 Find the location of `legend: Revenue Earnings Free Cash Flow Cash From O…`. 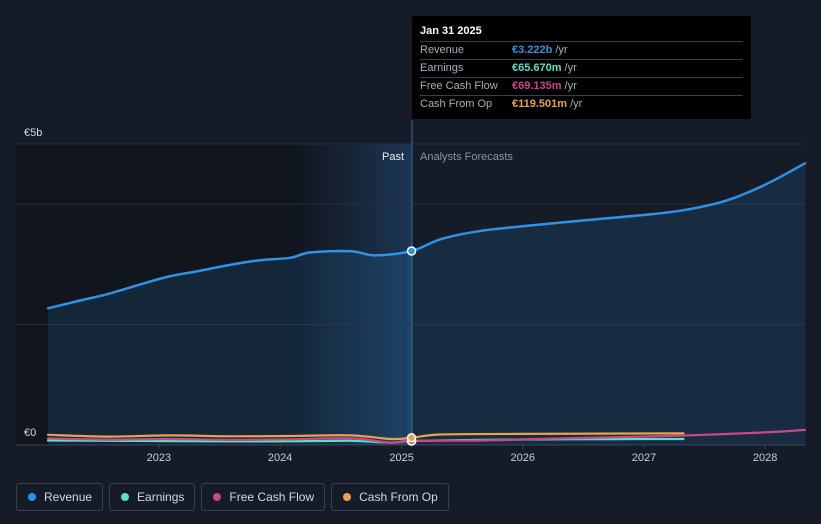

legend: Revenue Earnings Free Cash Flow Cash From O… is located at coordinates (232, 497).